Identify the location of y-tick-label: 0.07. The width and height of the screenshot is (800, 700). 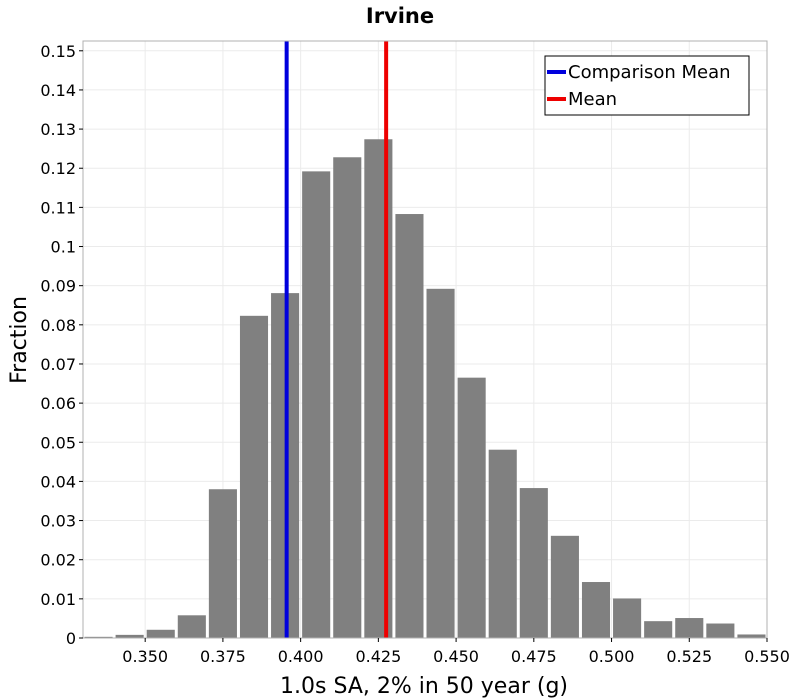
(58, 364).